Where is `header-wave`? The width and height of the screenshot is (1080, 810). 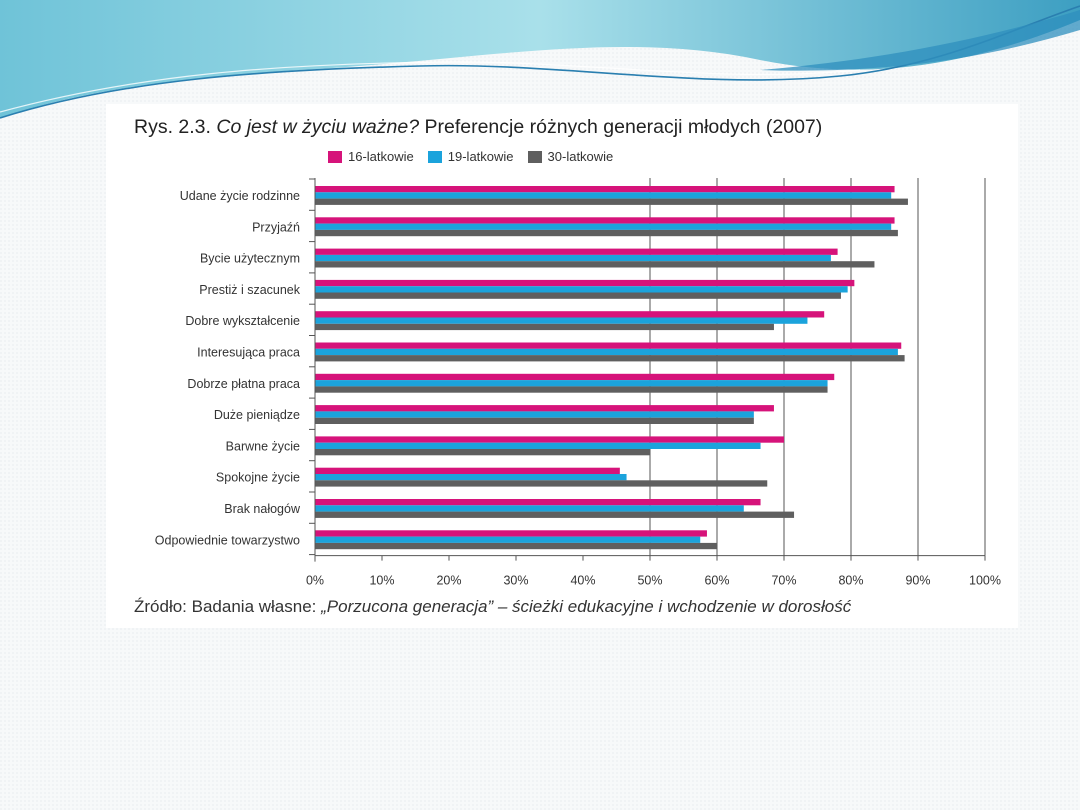 header-wave is located at coordinates (540, 59).